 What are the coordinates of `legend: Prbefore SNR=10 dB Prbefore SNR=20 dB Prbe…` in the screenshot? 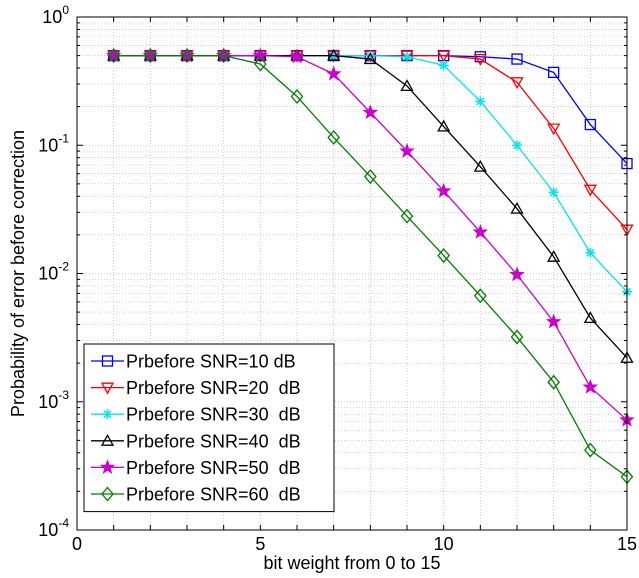 It's located at (209, 428).